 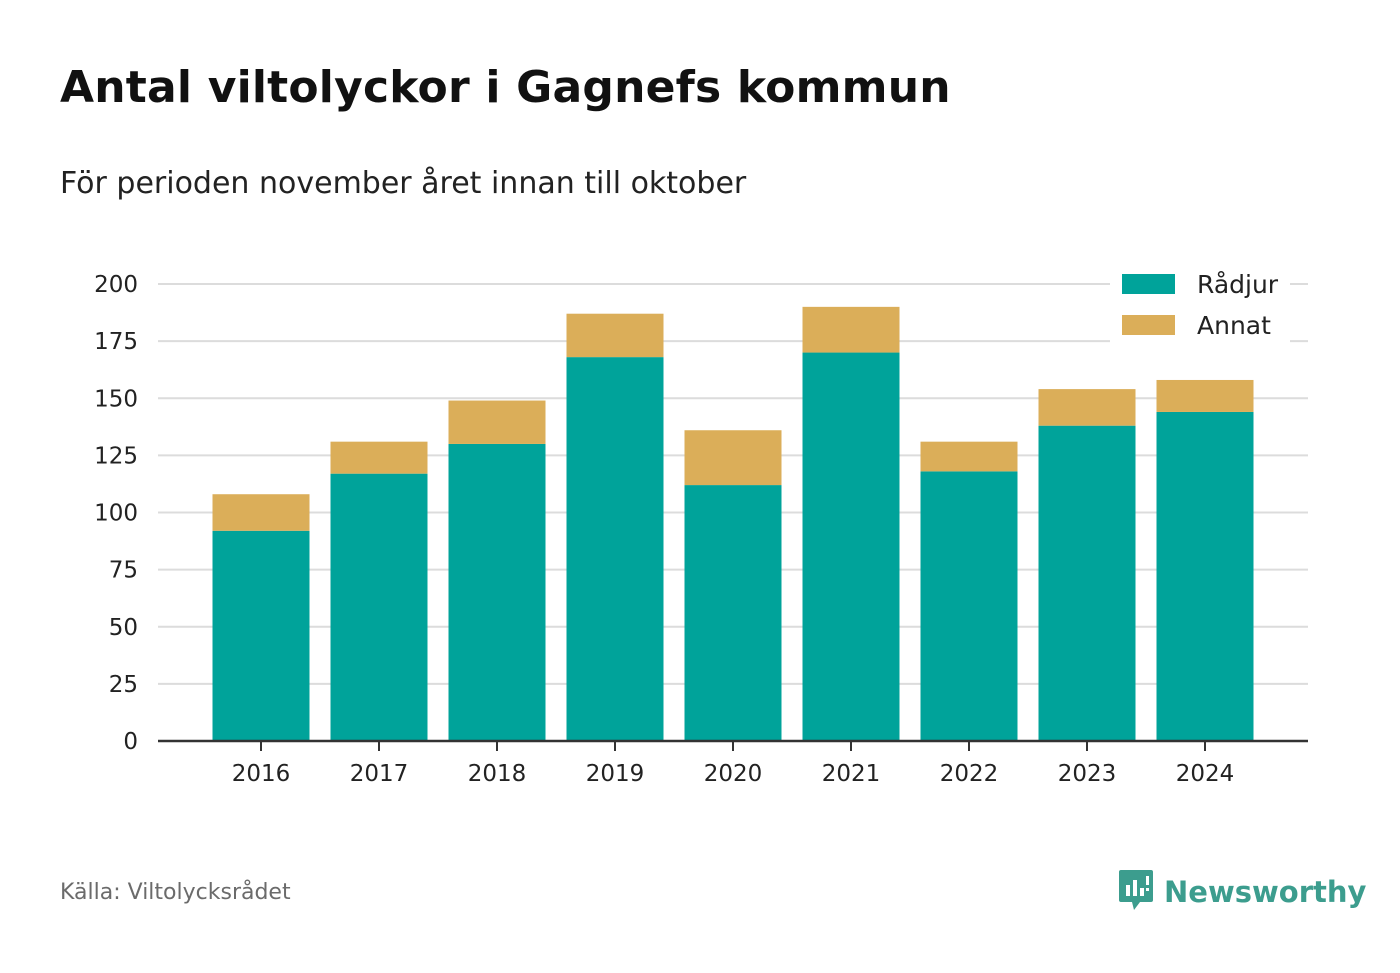 I want to click on bar-2018-radjur, so click(x=497, y=592).